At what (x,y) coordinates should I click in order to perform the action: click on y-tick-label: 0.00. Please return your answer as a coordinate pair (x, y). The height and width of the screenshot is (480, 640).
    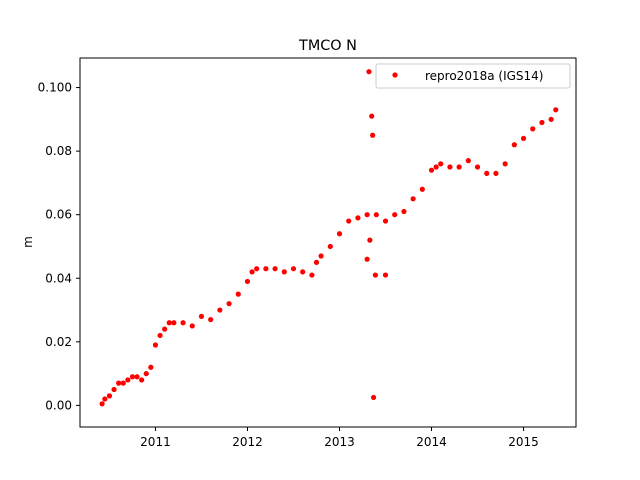
    Looking at the image, I should click on (58, 405).